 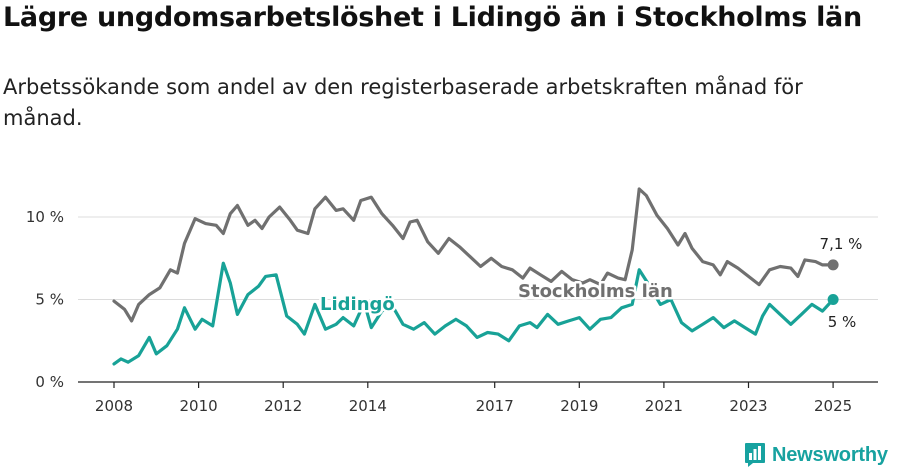 What do you see at coordinates (45, 217) in the screenshot?
I see `y-tick-label-2: 10 %` at bounding box center [45, 217].